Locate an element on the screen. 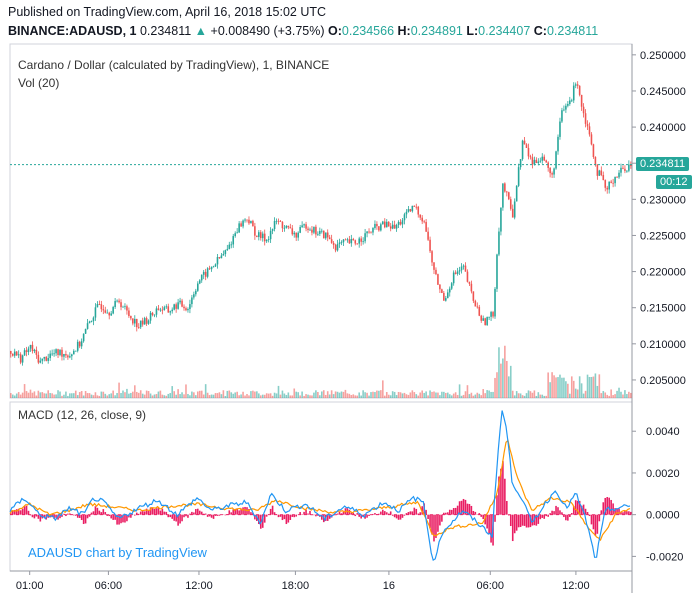 The width and height of the screenshot is (700, 606). high-value: 0.234891 is located at coordinates (436, 31).